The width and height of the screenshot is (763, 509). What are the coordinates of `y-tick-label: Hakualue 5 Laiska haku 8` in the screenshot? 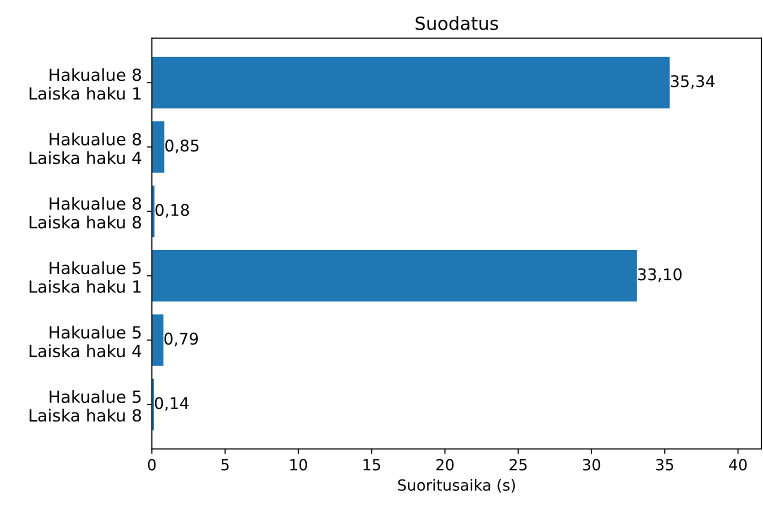 It's located at (85, 406).